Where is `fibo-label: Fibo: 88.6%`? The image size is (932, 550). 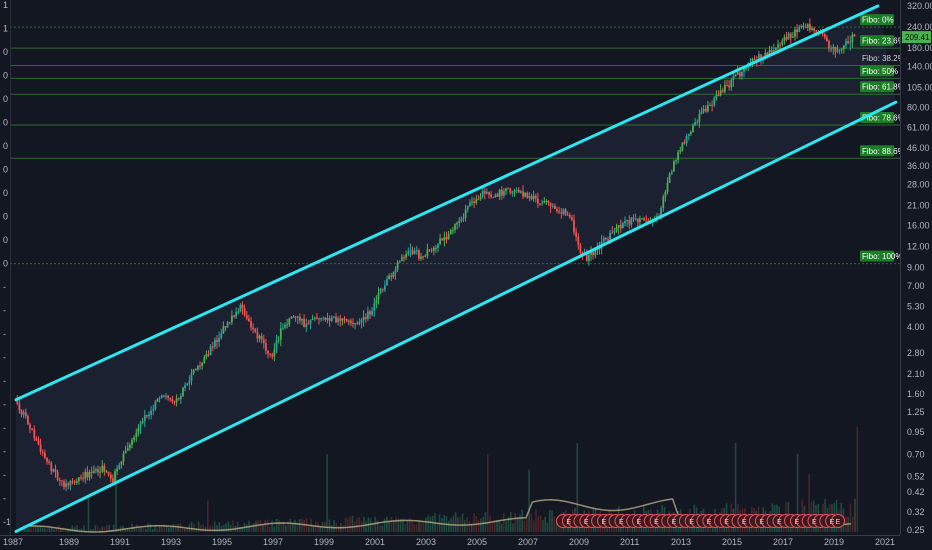 fibo-label: Fibo: 88.6% is located at coordinates (883, 151).